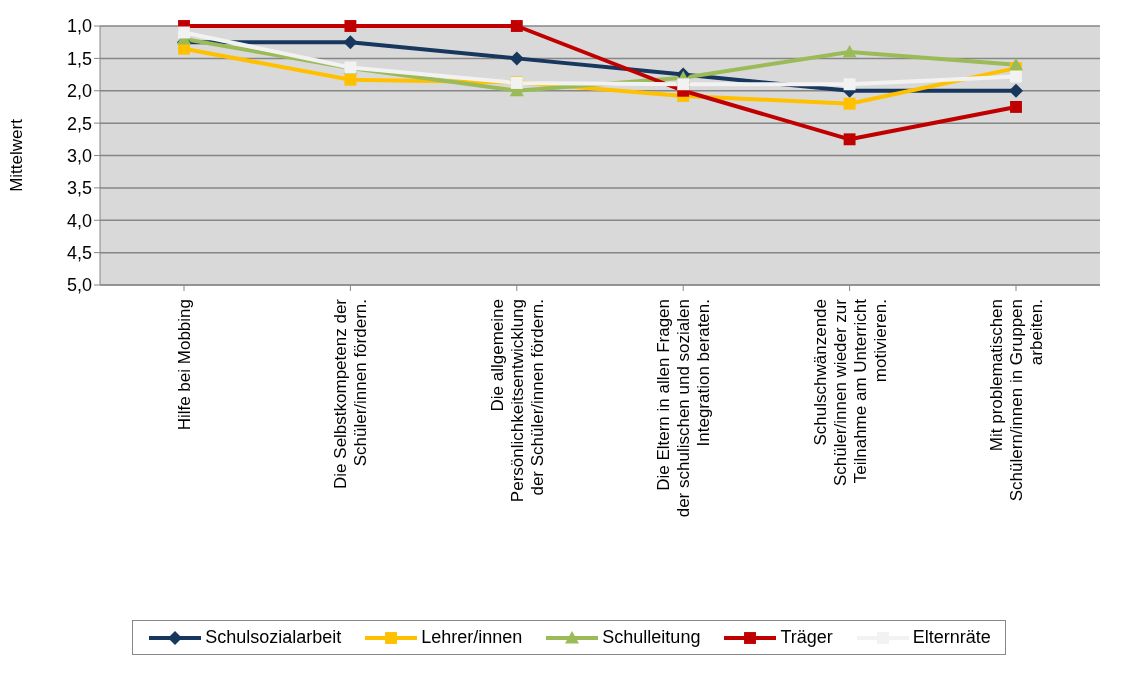  What do you see at coordinates (79, 285) in the screenshot?
I see `y-tick-label: 5,0` at bounding box center [79, 285].